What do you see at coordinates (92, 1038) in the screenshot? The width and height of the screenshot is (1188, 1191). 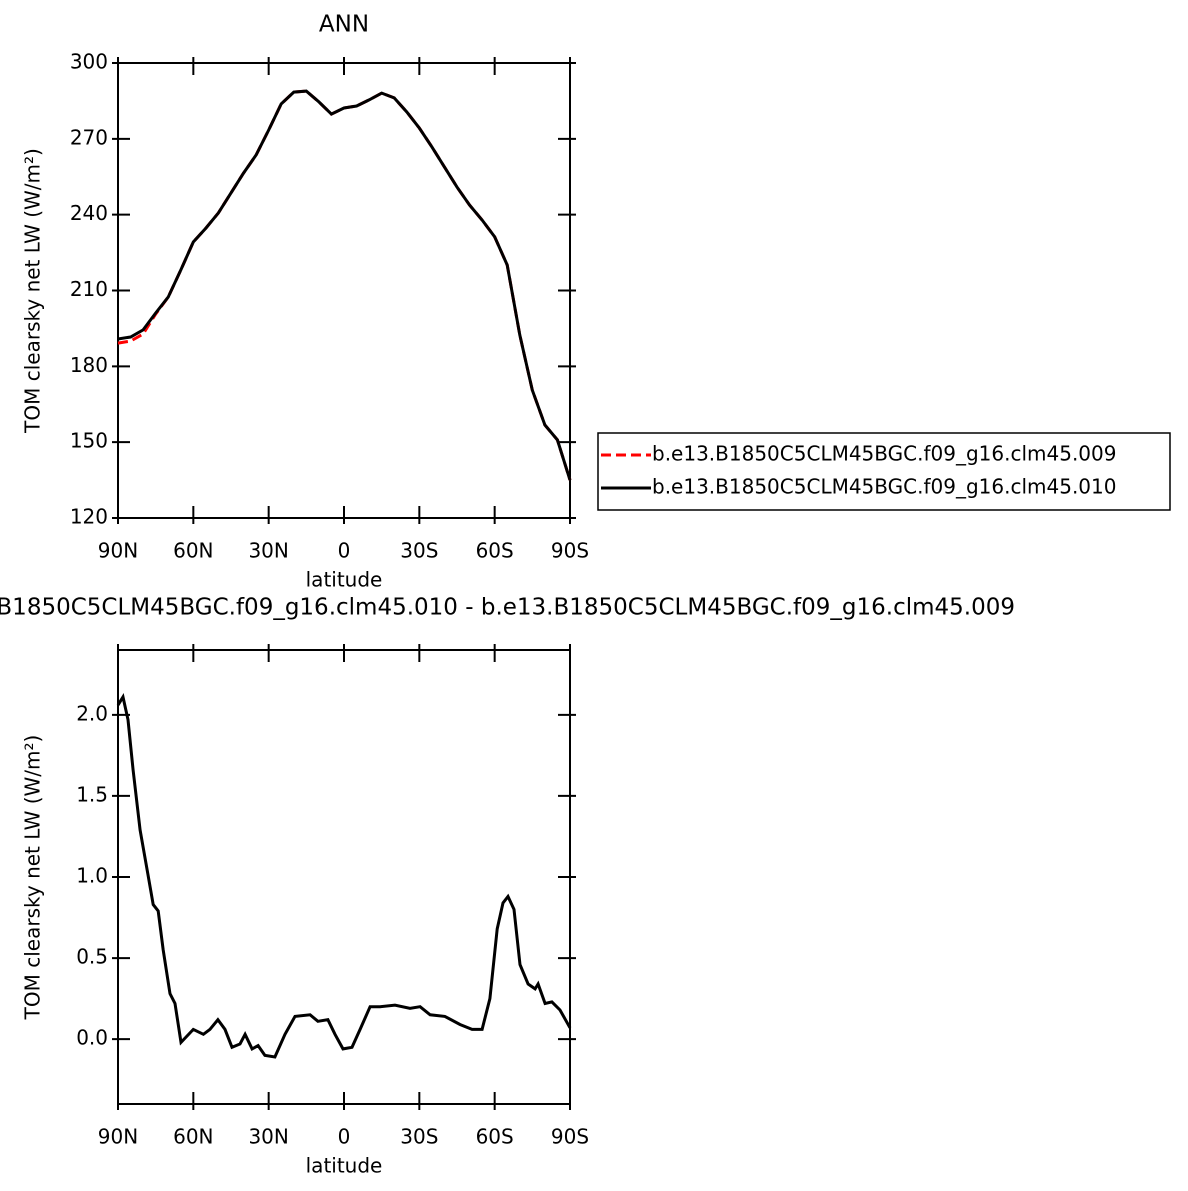 I see `y-tick-label: 0.0` at bounding box center [92, 1038].